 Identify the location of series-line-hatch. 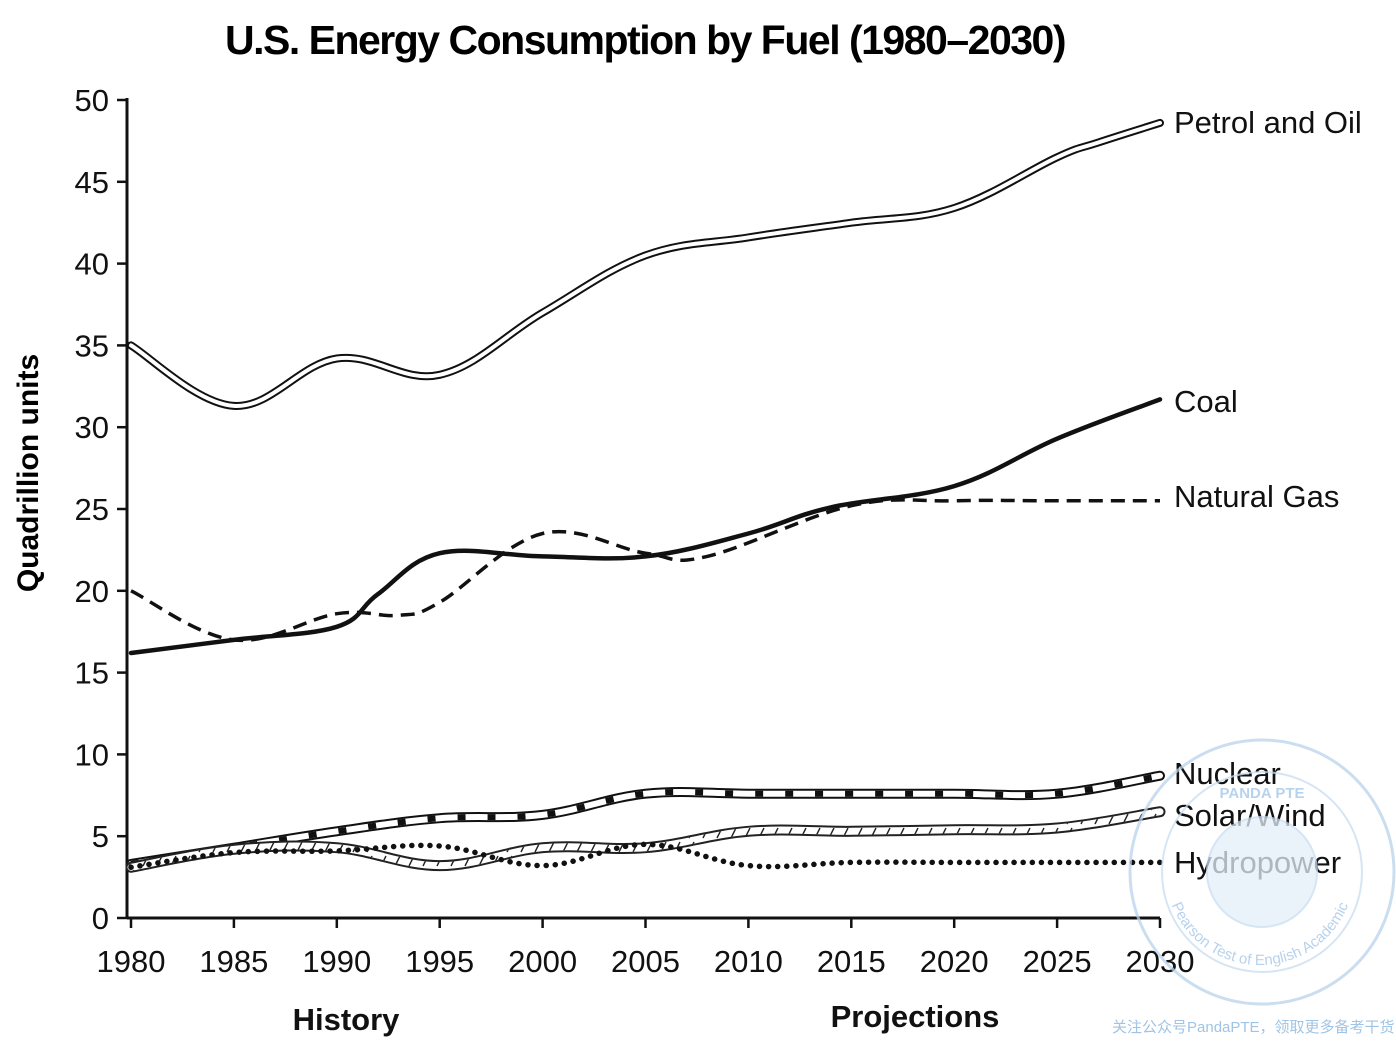
(645, 839).